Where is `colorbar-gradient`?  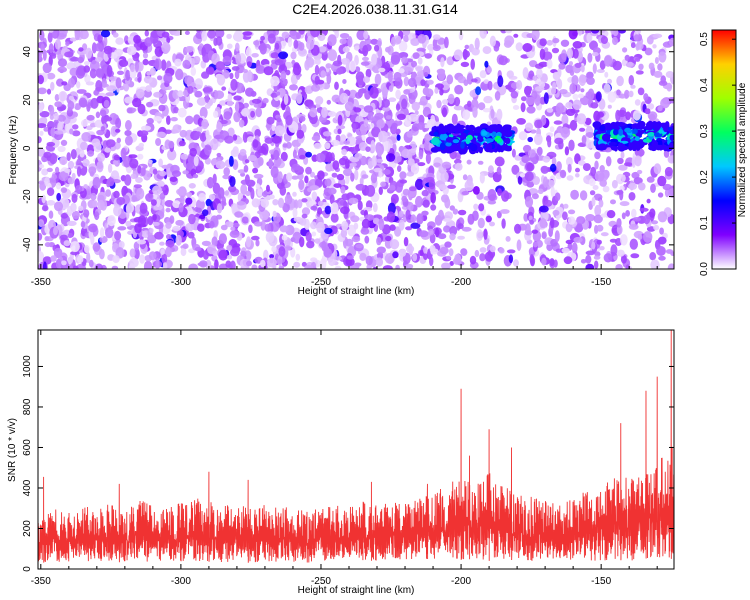 colorbar-gradient is located at coordinates (724, 149).